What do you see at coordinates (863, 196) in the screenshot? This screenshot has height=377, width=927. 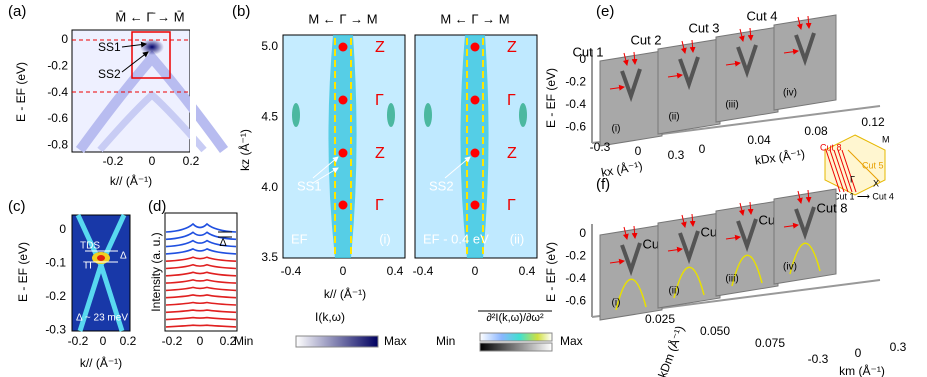 I see `inset-label: Cut 1 ⟶ Cut 4` at bounding box center [863, 196].